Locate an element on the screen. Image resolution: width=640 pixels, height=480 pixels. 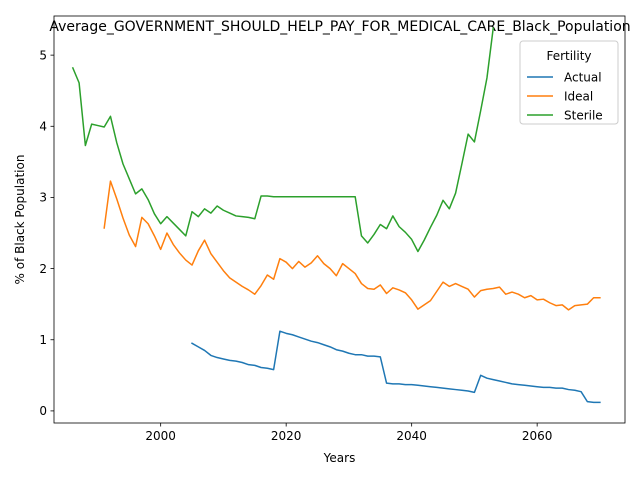
y-tick-label: 5 is located at coordinates (43, 55).